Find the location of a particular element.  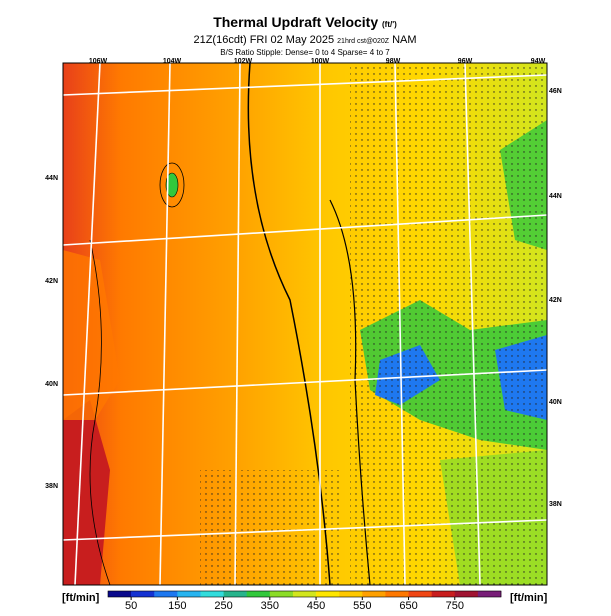

lon-label: 100W is located at coordinates (320, 61).